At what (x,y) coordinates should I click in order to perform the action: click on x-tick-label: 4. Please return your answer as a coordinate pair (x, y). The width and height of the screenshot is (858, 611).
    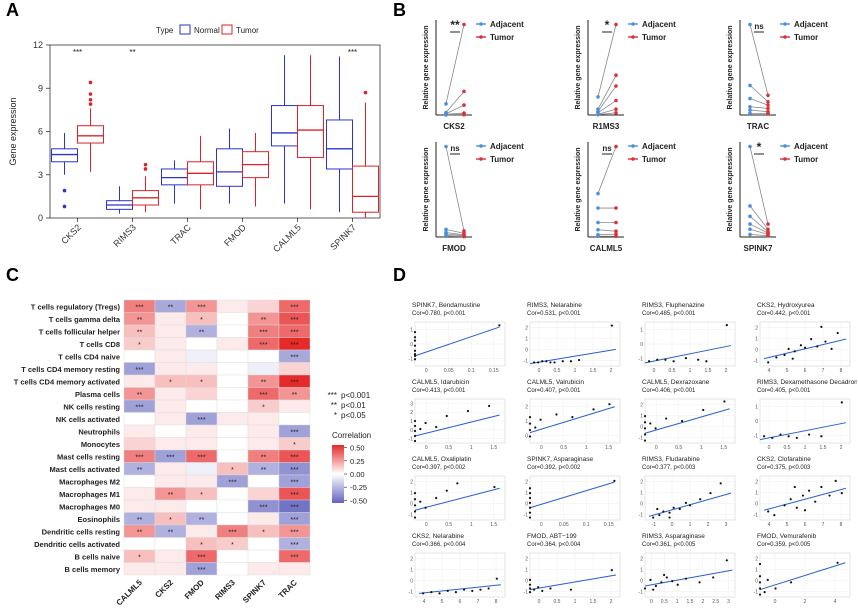
    Looking at the image, I should click on (769, 371).